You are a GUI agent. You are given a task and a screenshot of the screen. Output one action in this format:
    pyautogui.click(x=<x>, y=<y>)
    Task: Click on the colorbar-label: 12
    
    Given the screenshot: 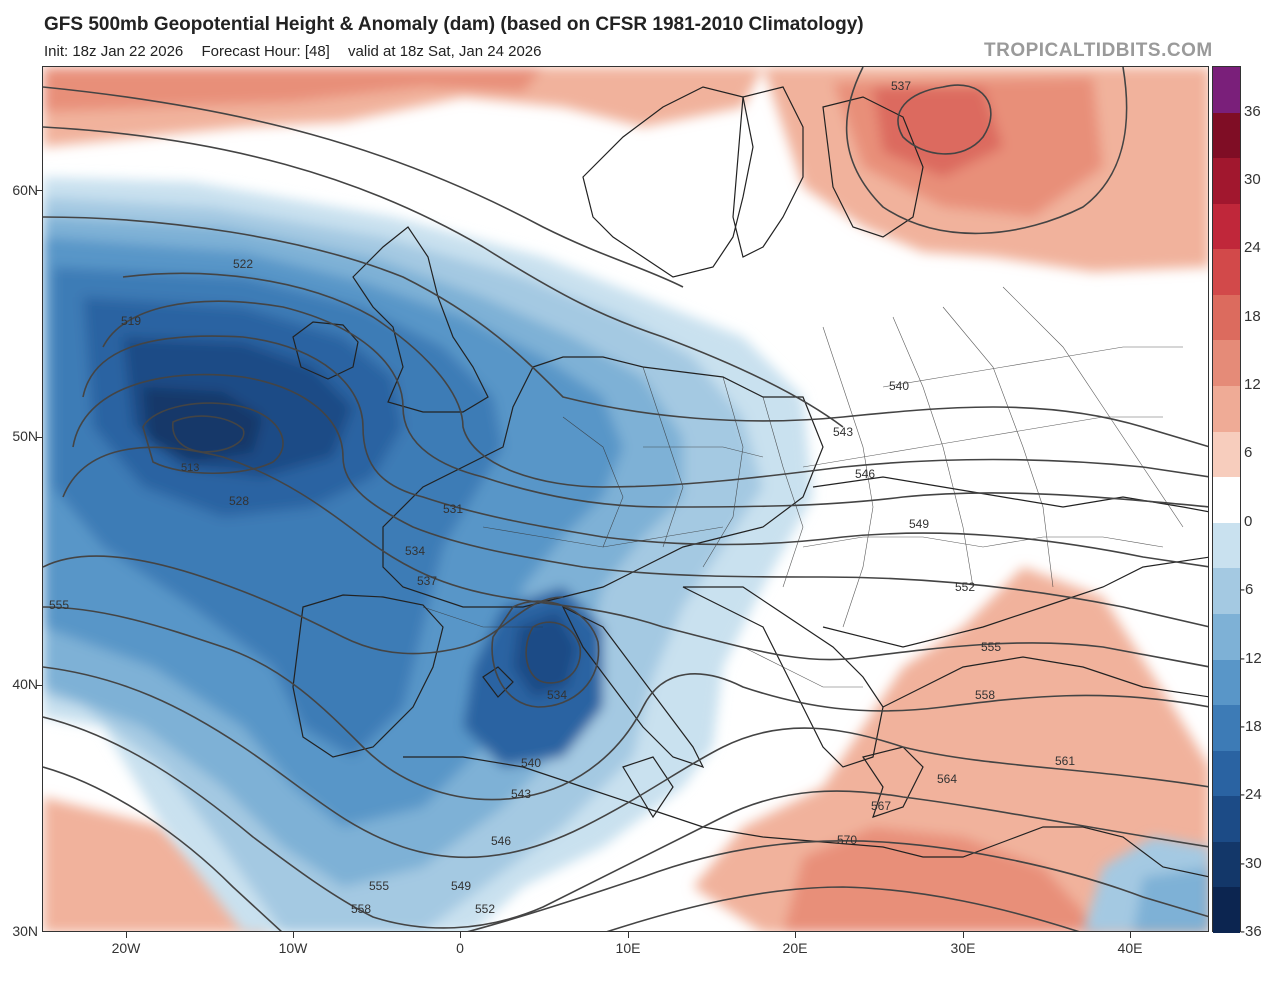 What is the action you would take?
    pyautogui.click(x=1252, y=385)
    